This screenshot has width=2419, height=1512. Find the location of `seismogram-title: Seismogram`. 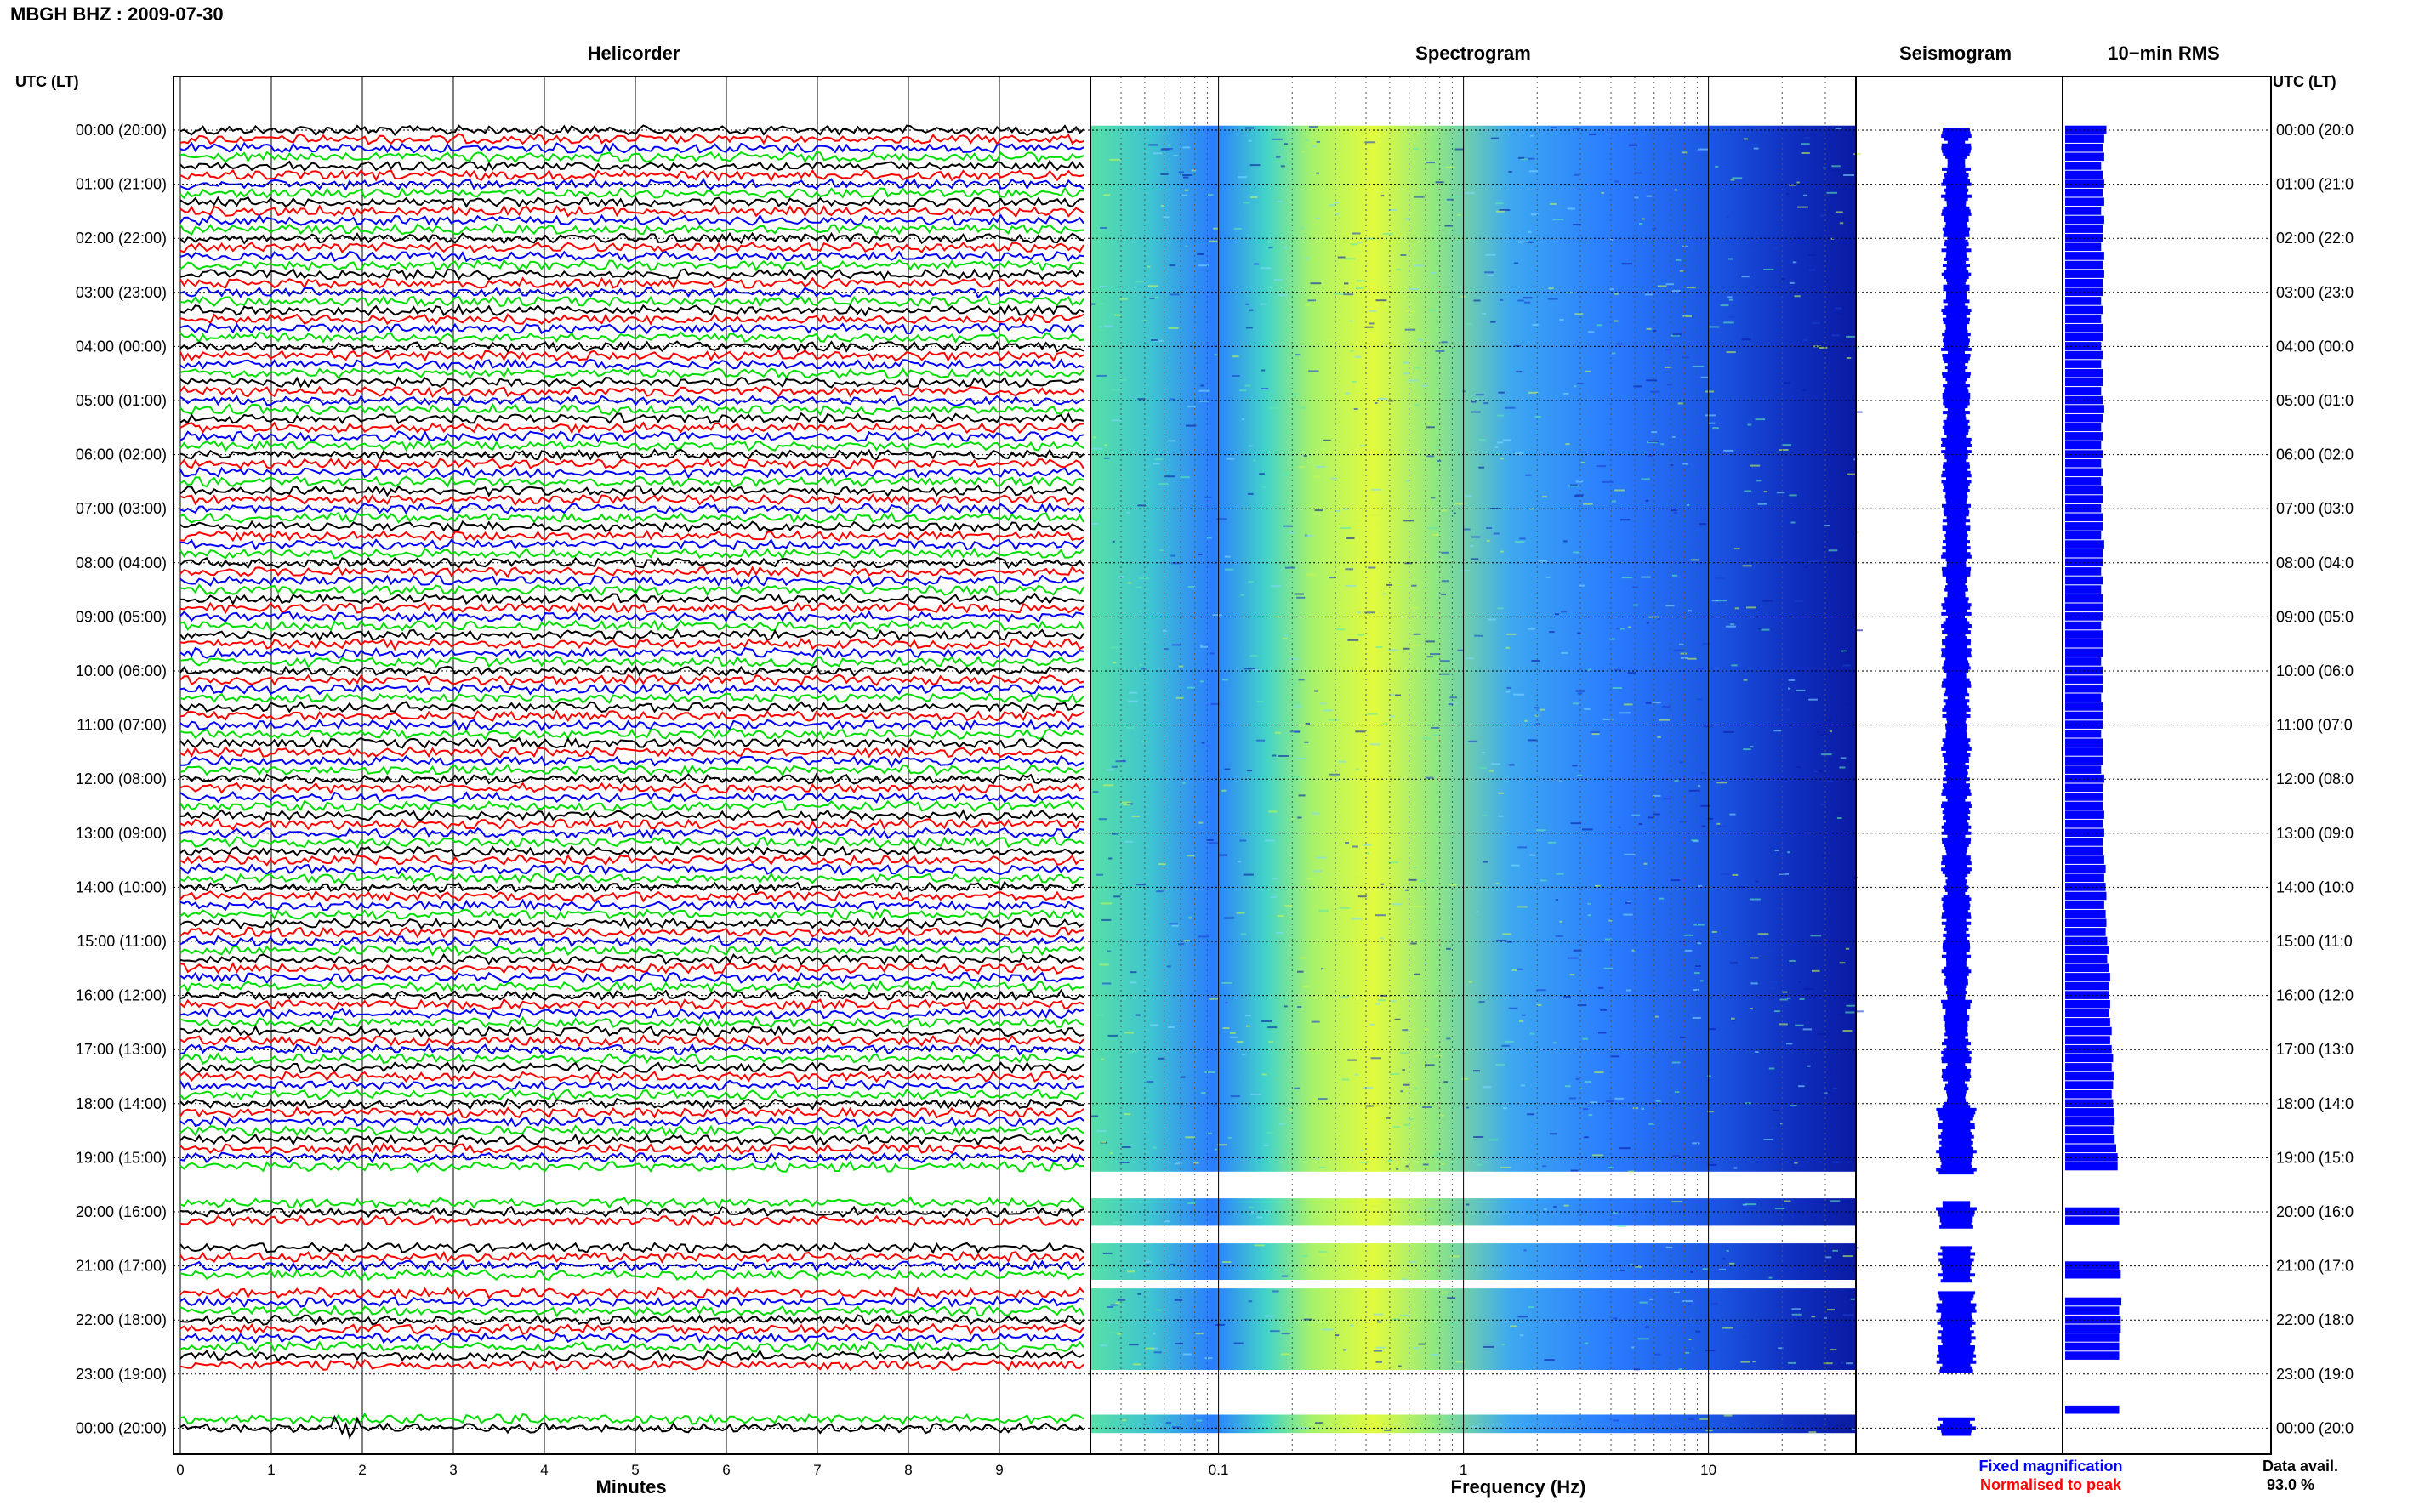

seismogram-title: Seismogram is located at coordinates (1955, 53).